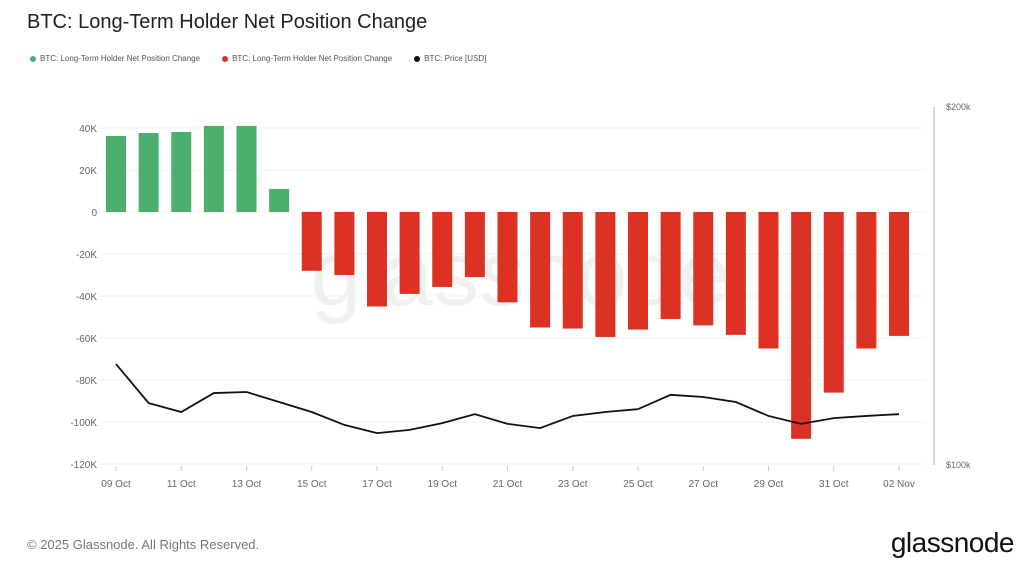 This screenshot has height=572, width=1024. What do you see at coordinates (33, 58) in the screenshot?
I see `green-dot-icon` at bounding box center [33, 58].